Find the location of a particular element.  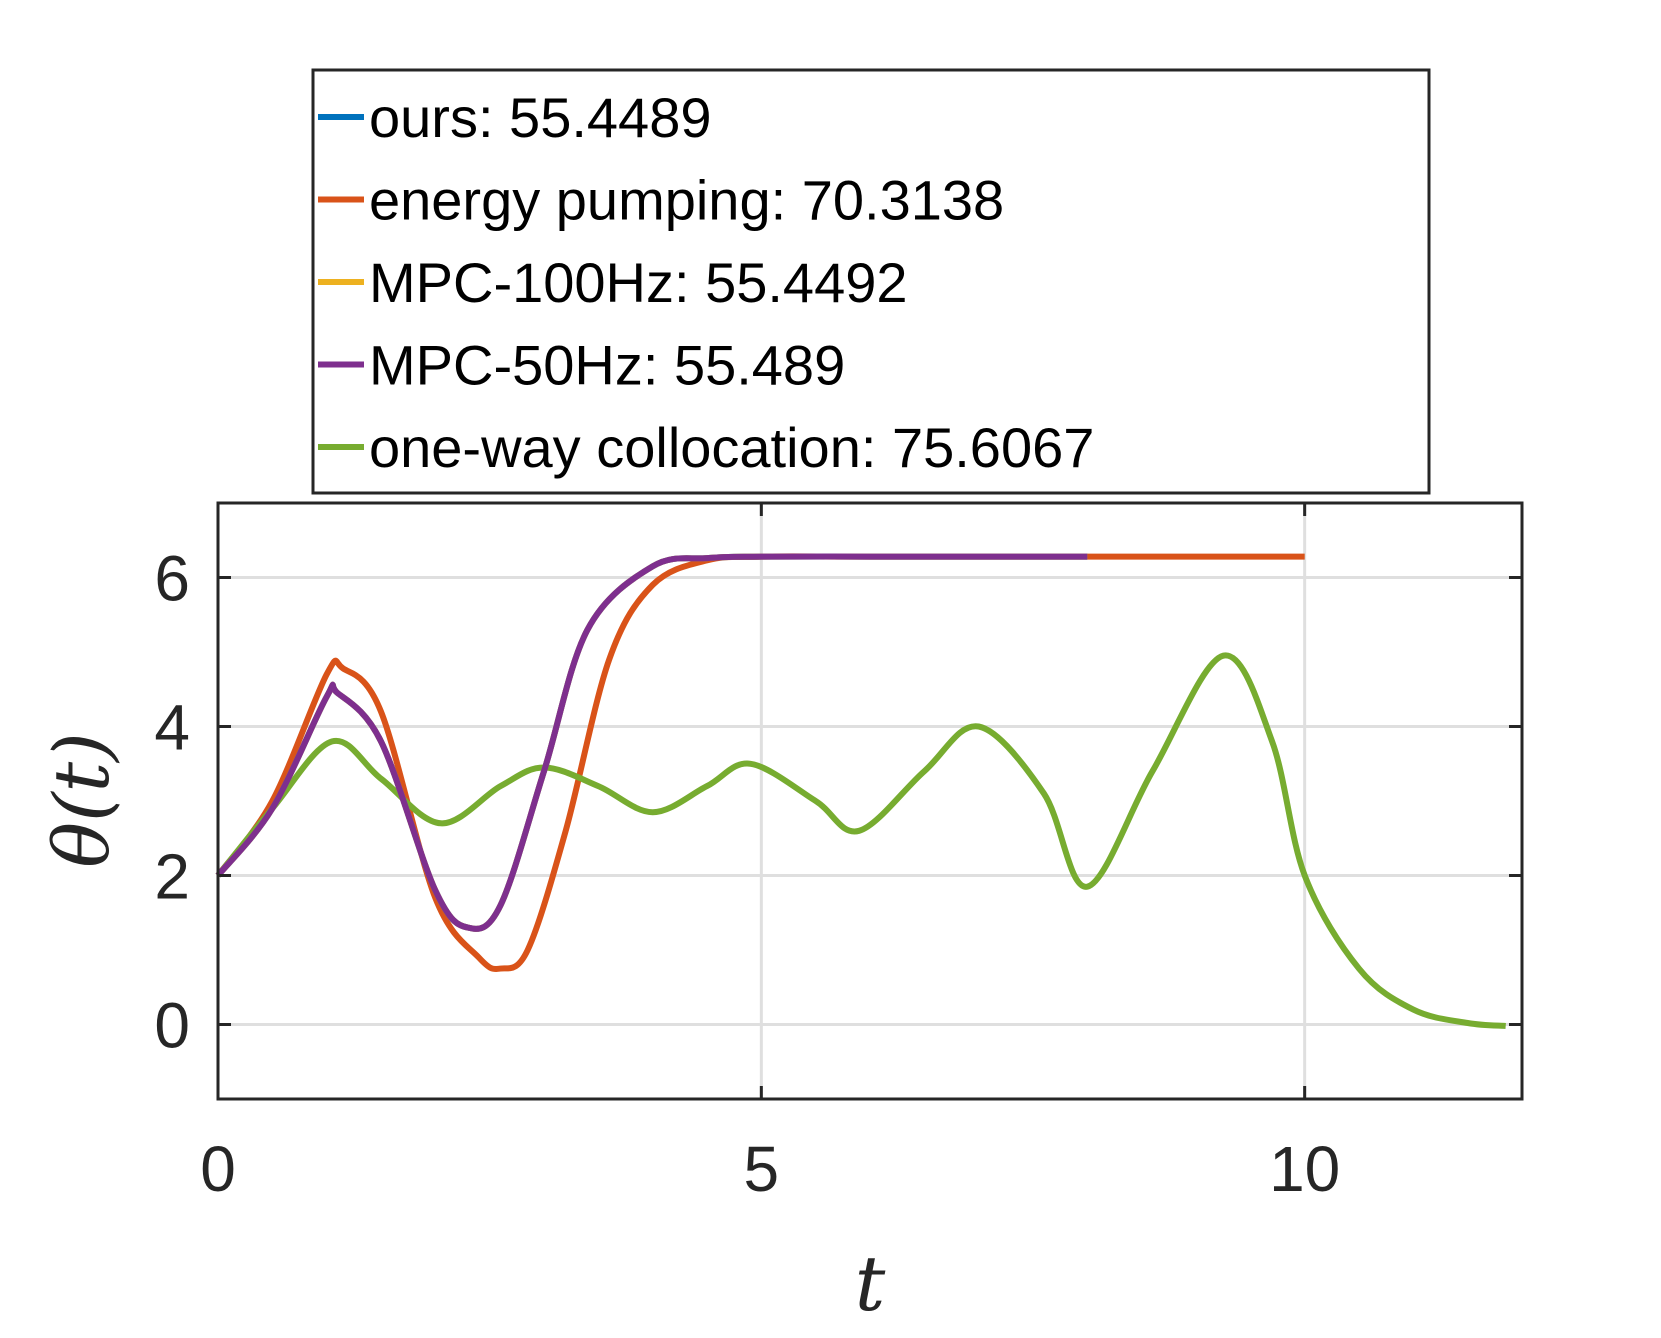

x-tick-label-2: 10 is located at coordinates (1304, 1169).